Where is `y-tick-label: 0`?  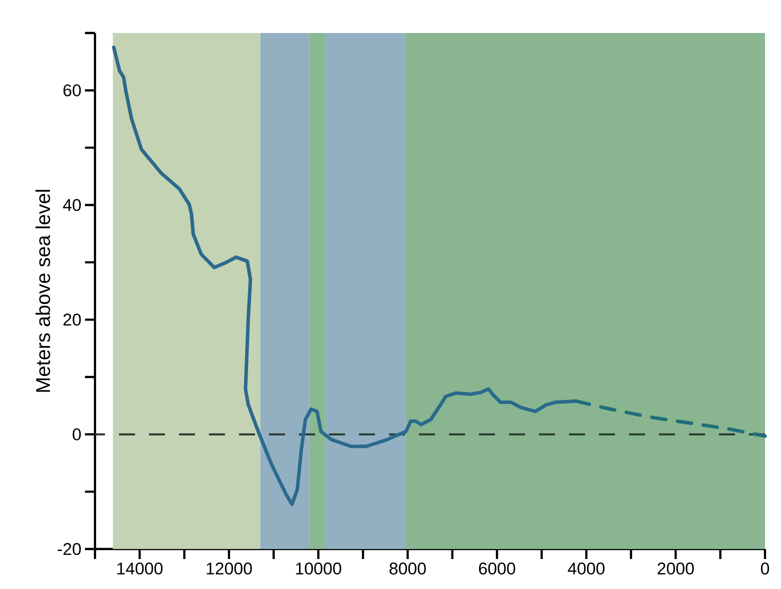
y-tick-label: 0 is located at coordinates (76, 434).